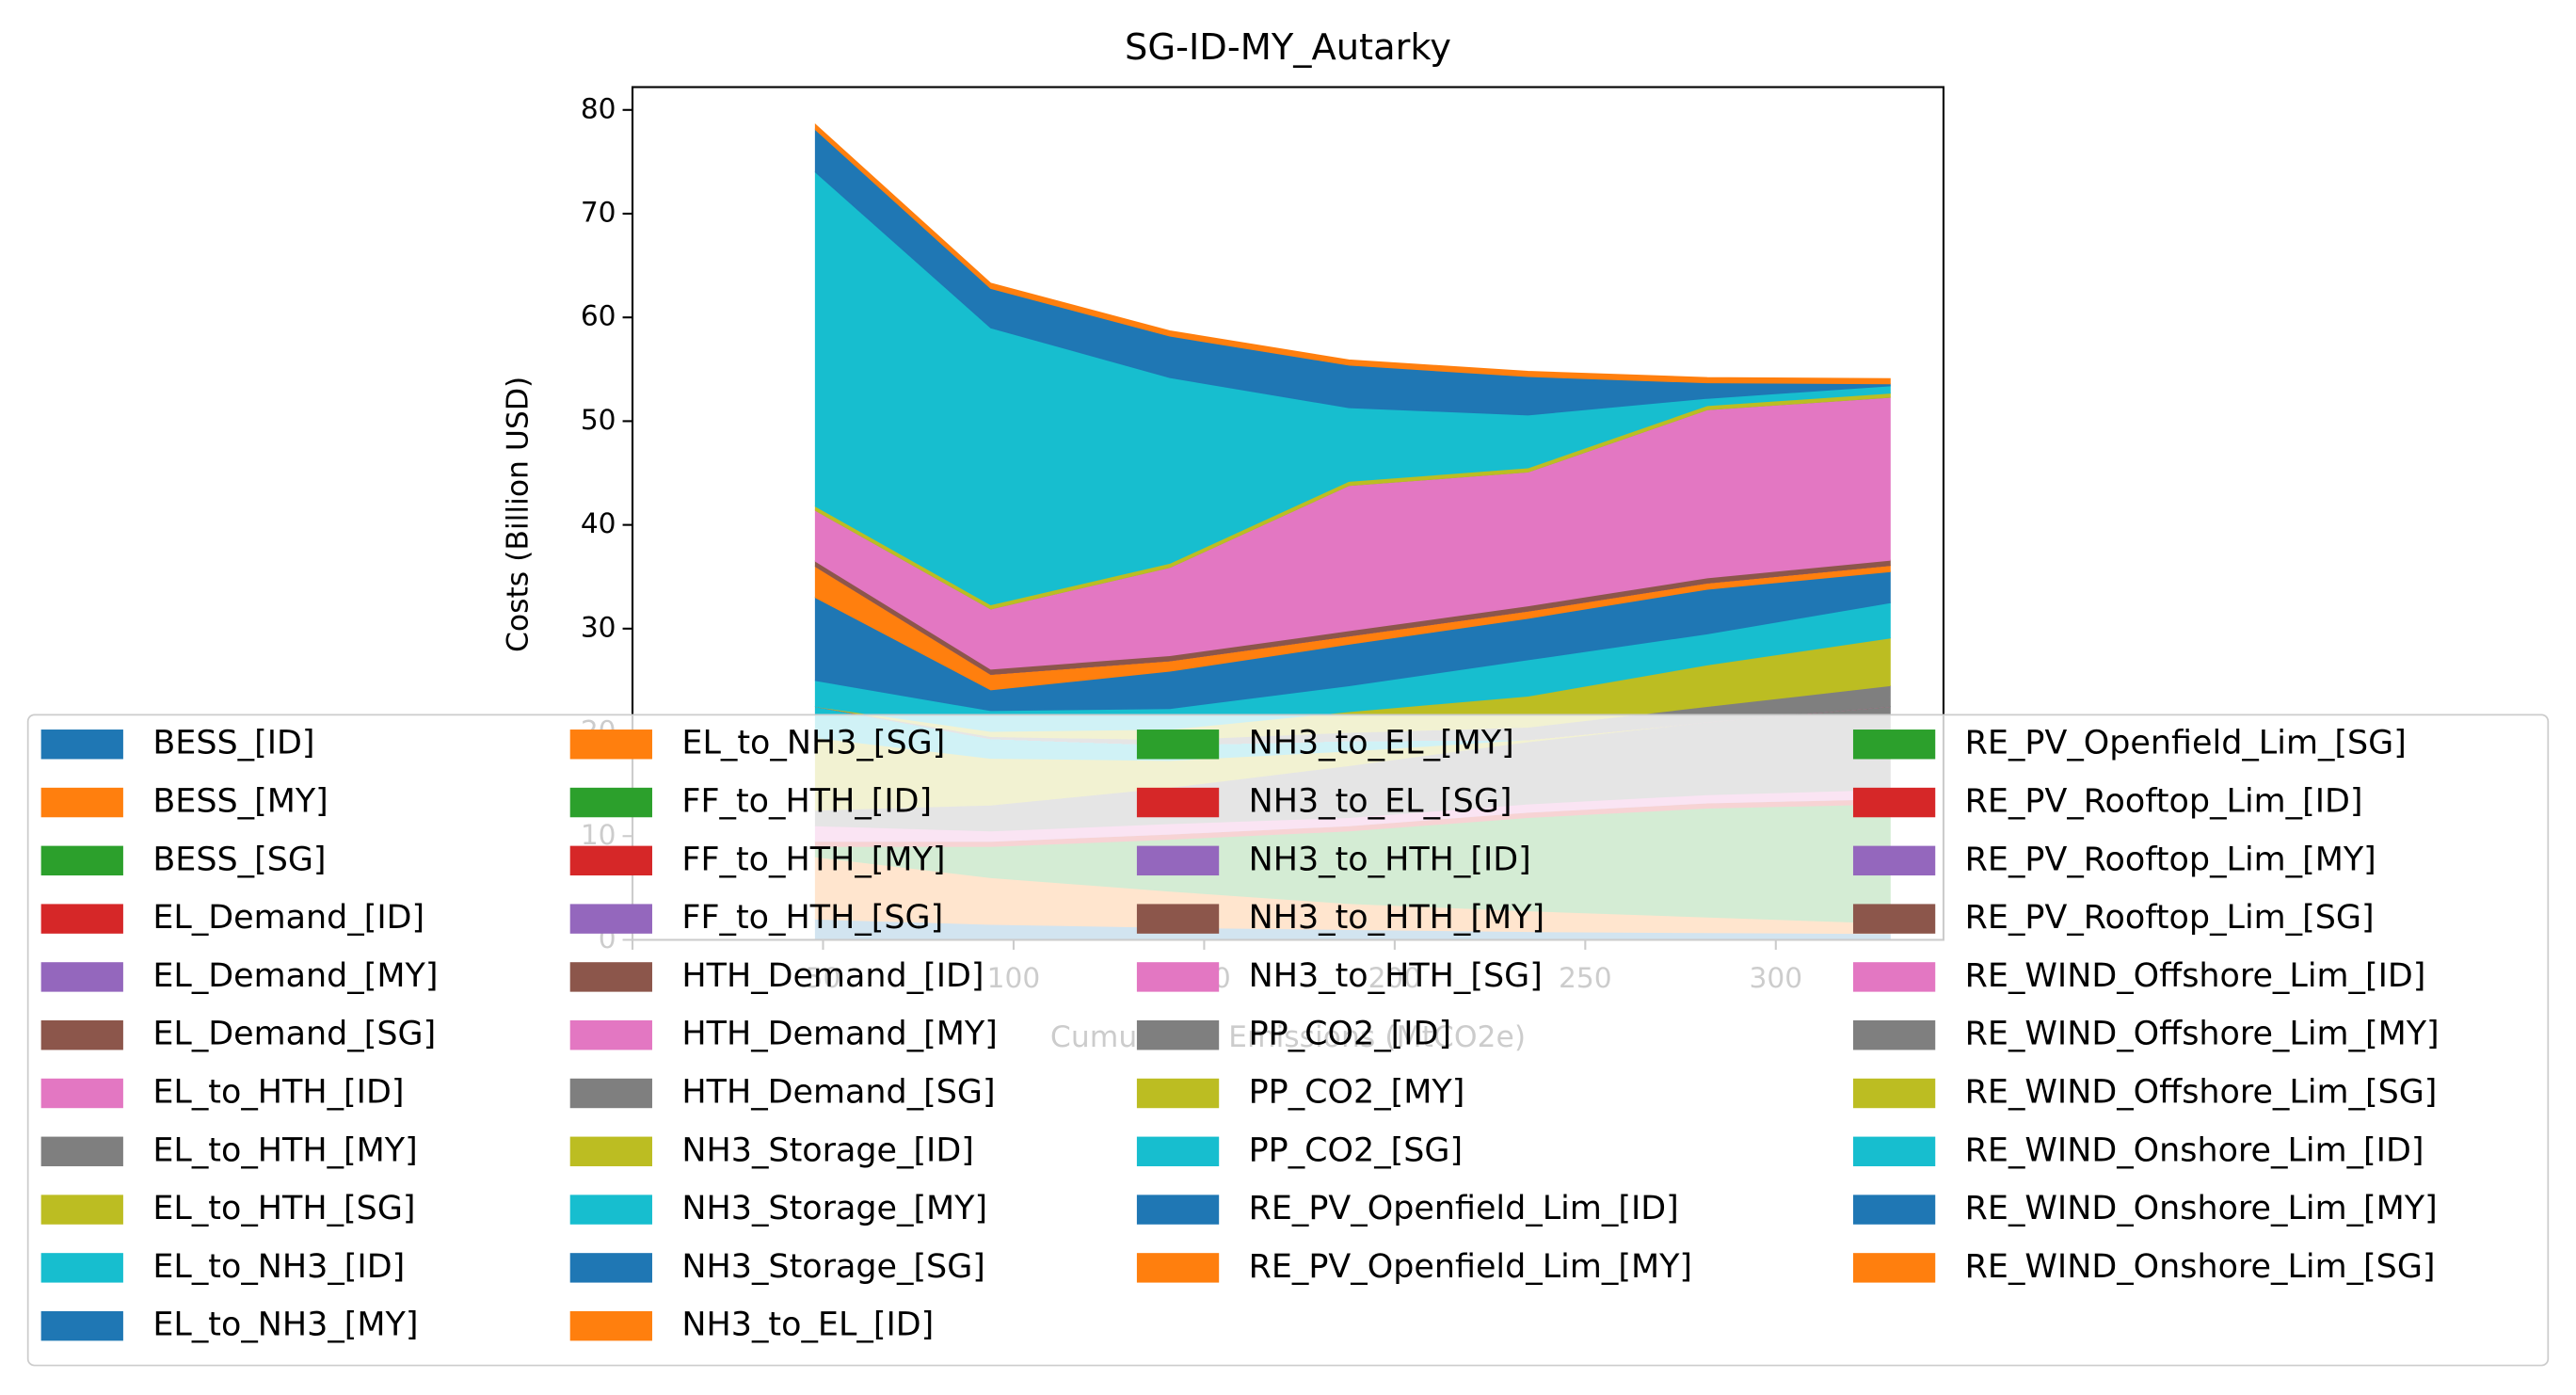 The width and height of the screenshot is (2576, 1395). I want to click on legend-label: EL_Demand_[MY], so click(295, 976).